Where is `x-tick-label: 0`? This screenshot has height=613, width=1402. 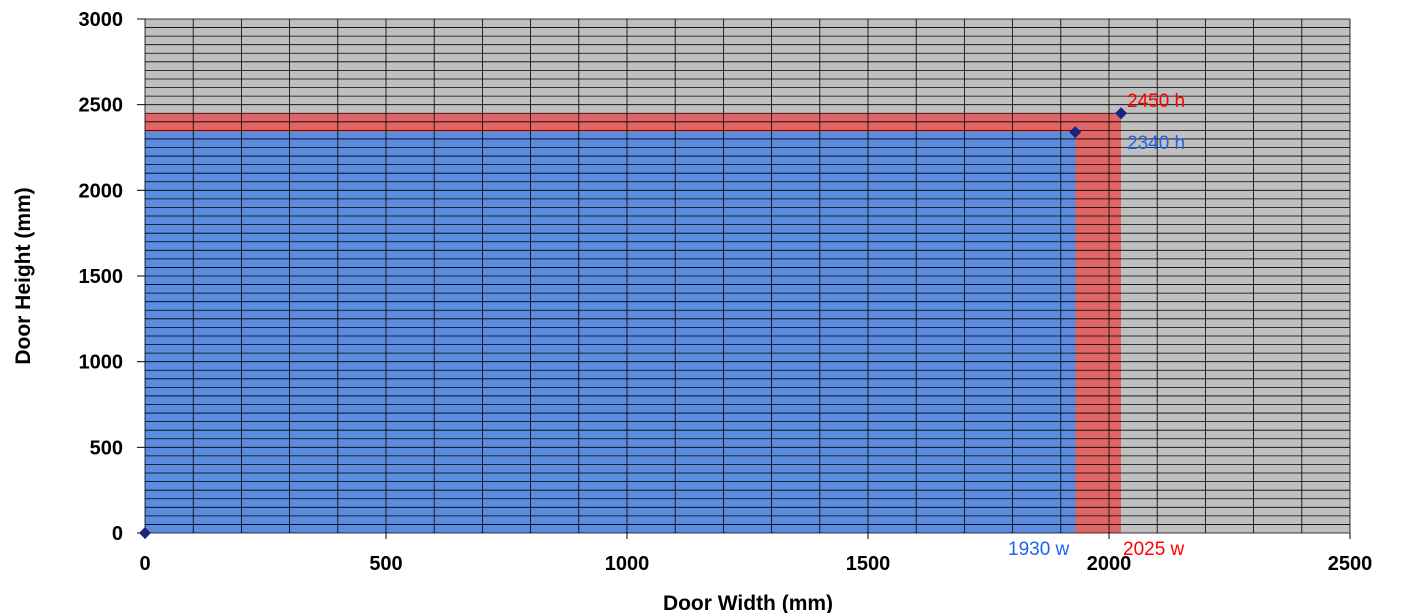 x-tick-label: 0 is located at coordinates (144, 564).